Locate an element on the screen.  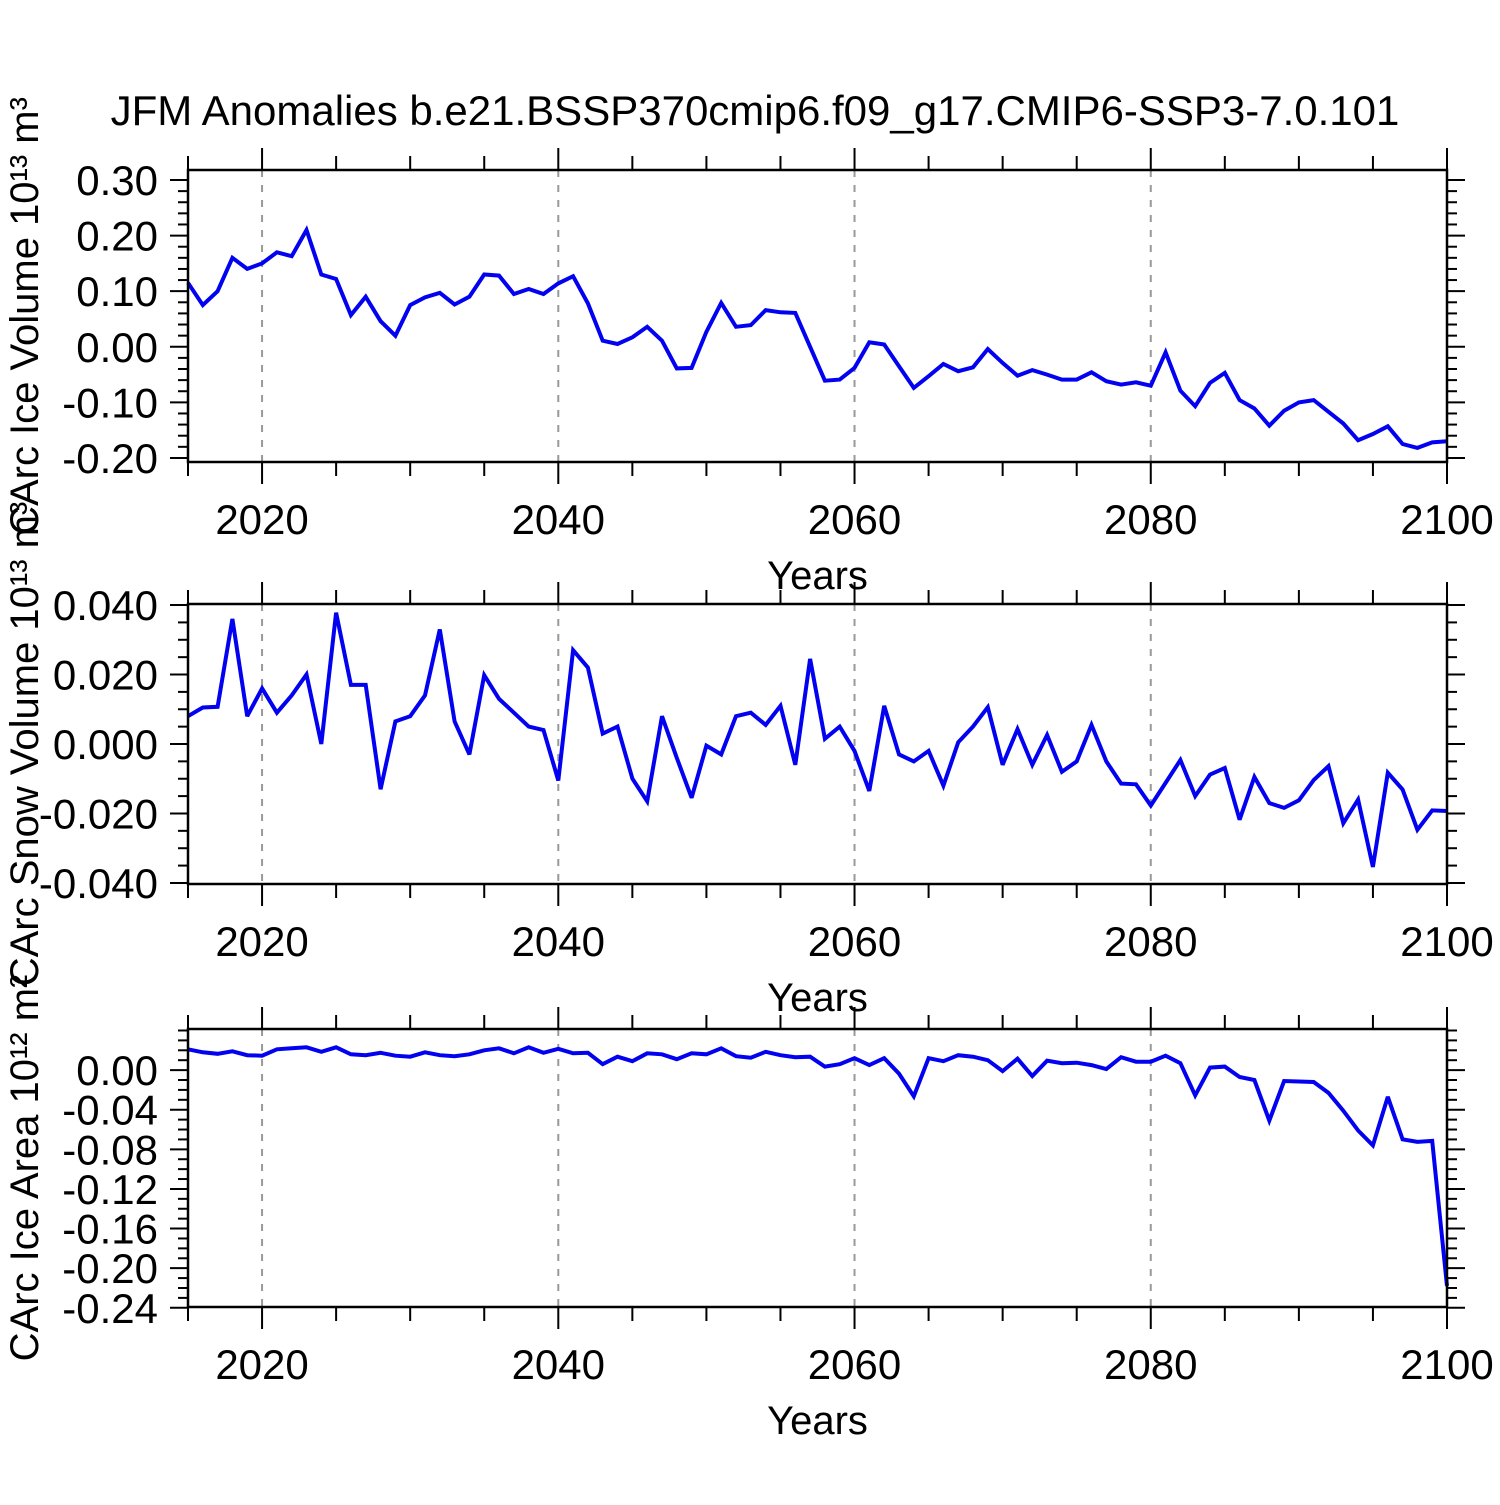
y-tick-label: 0.020 is located at coordinates (105, 675).